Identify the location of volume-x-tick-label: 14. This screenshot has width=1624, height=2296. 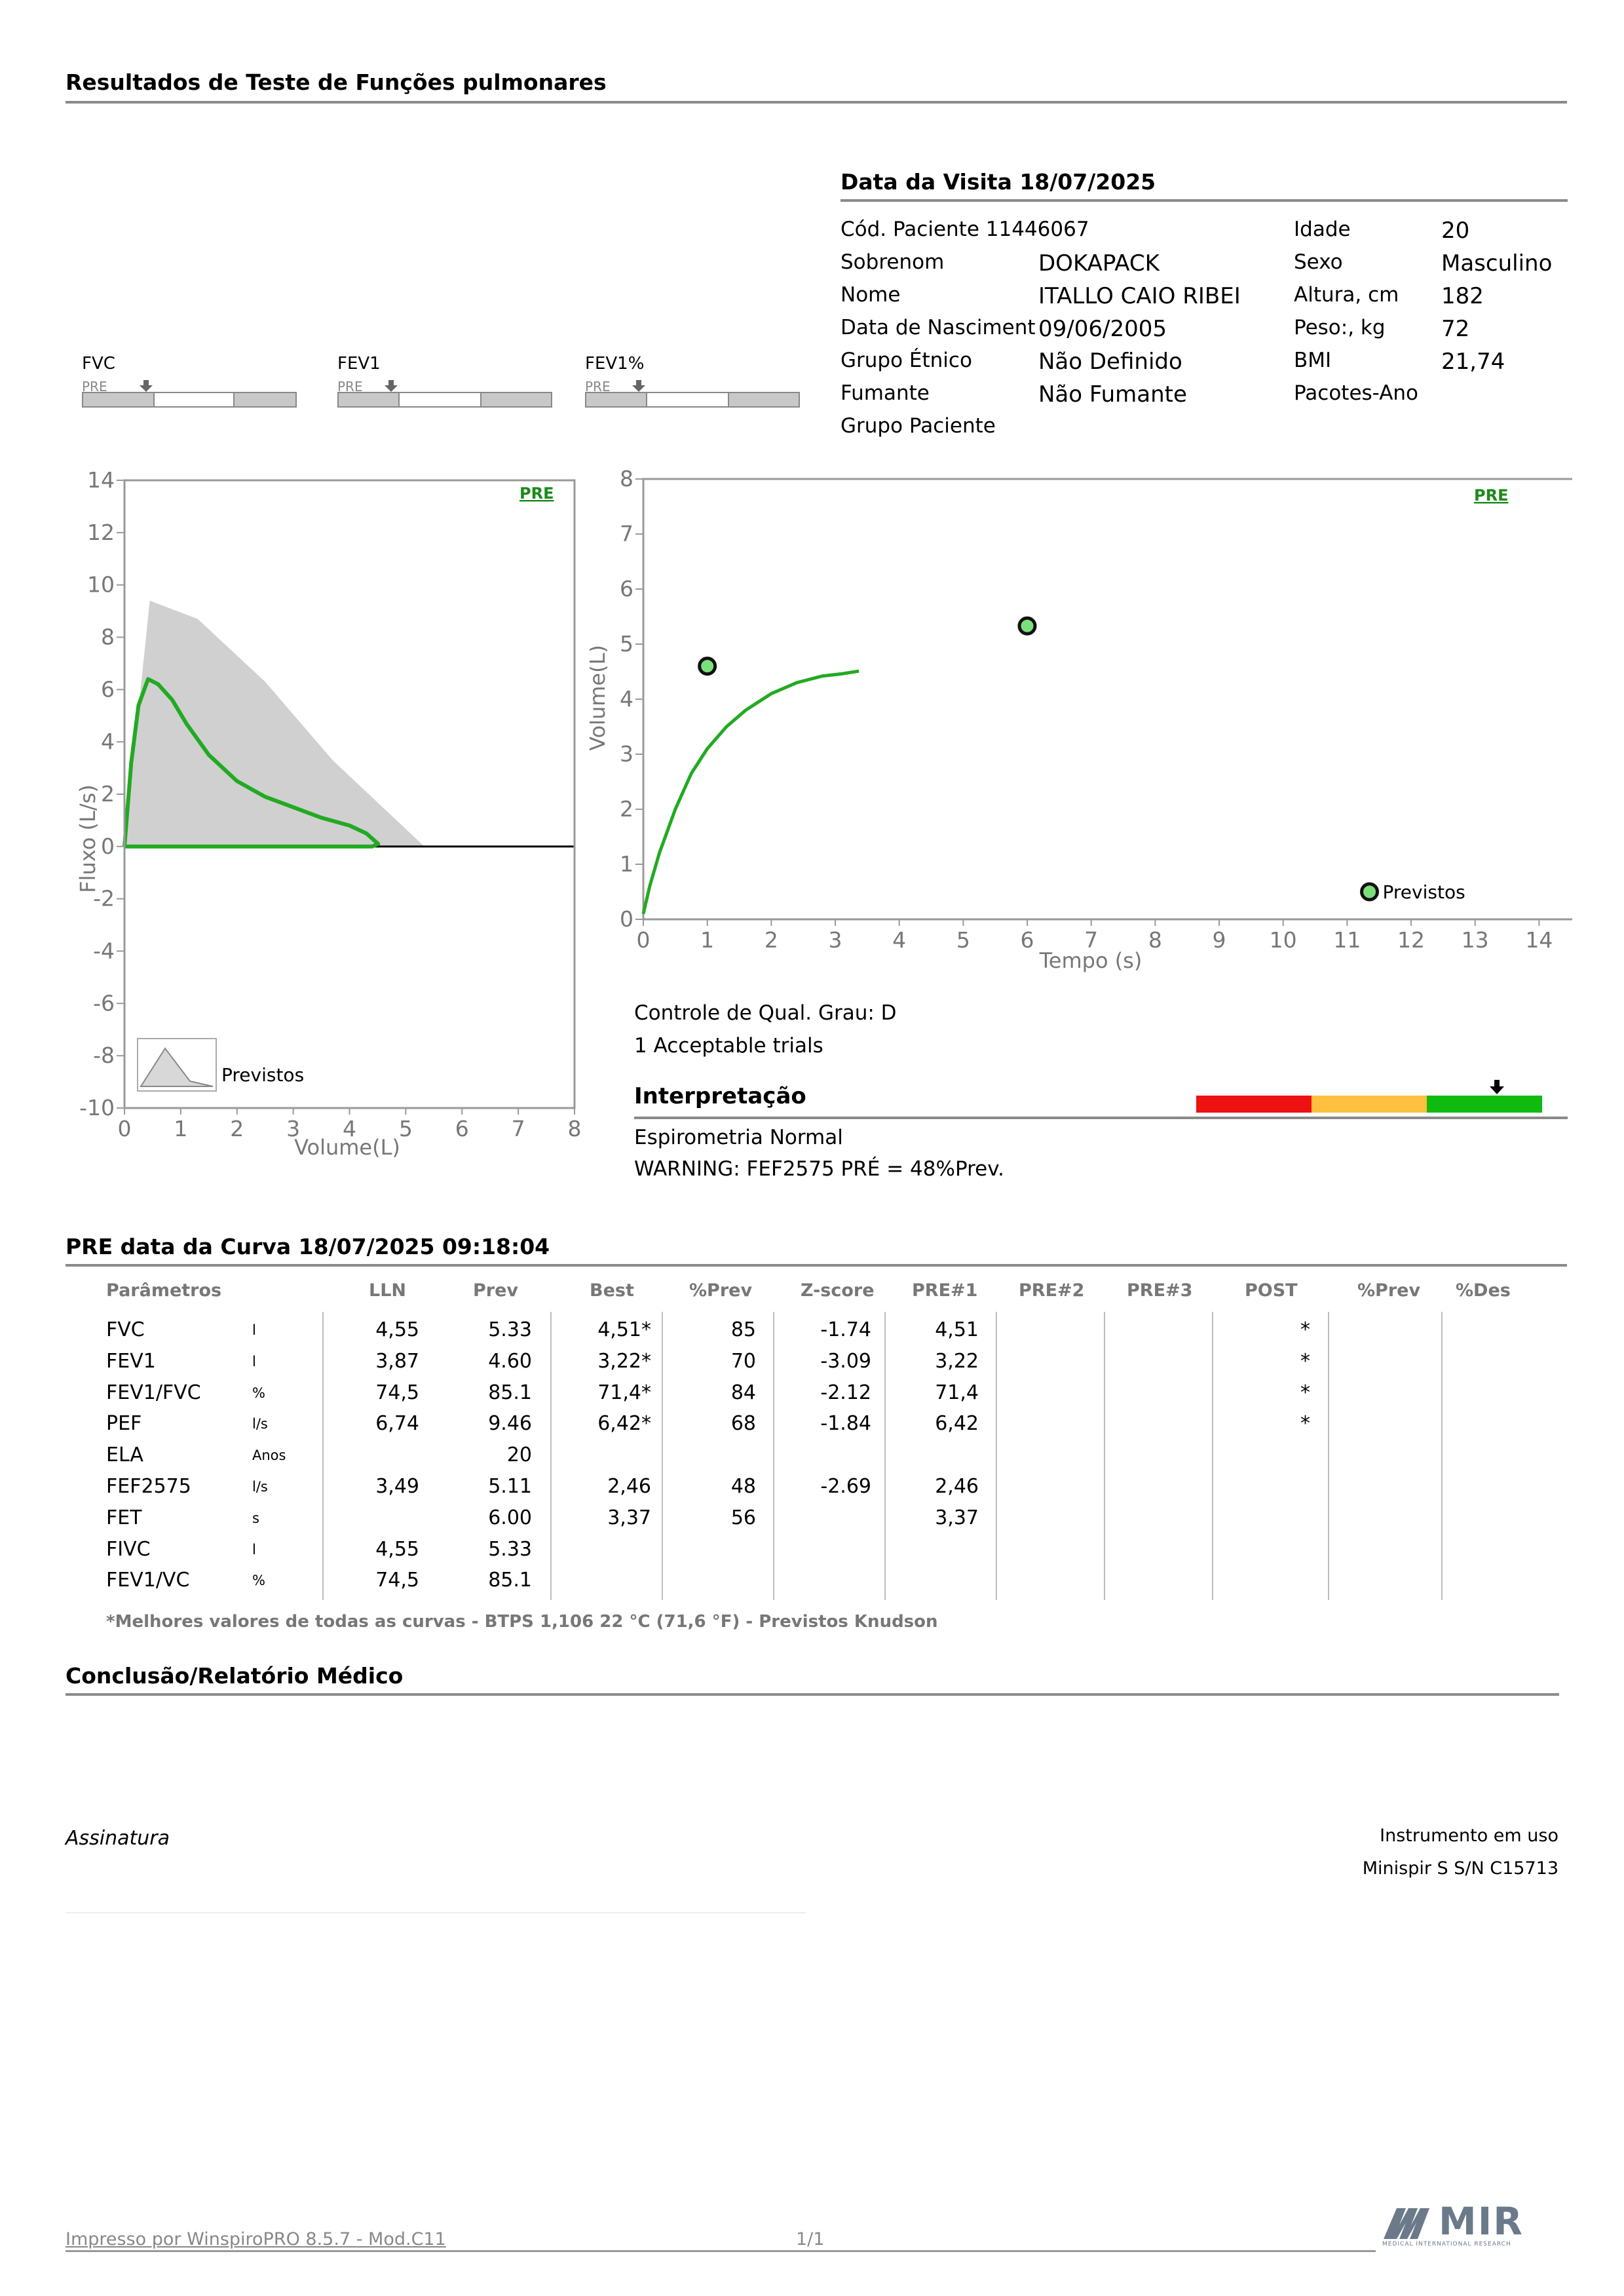
(1539, 940).